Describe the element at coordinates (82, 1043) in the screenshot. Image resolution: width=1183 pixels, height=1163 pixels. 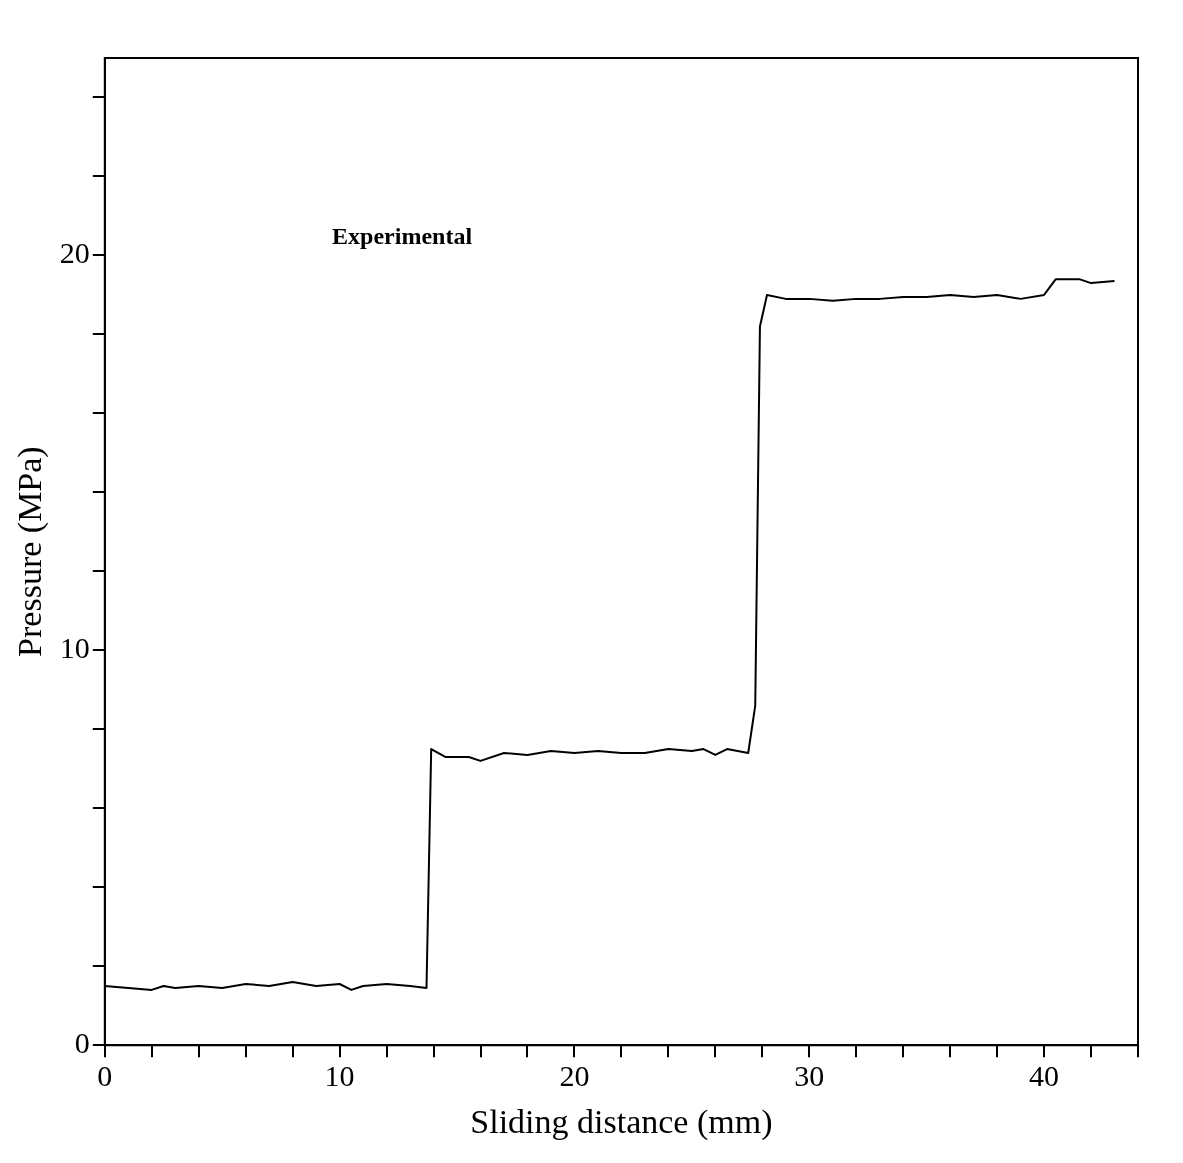
I see `y-tick-label: 0` at that location.